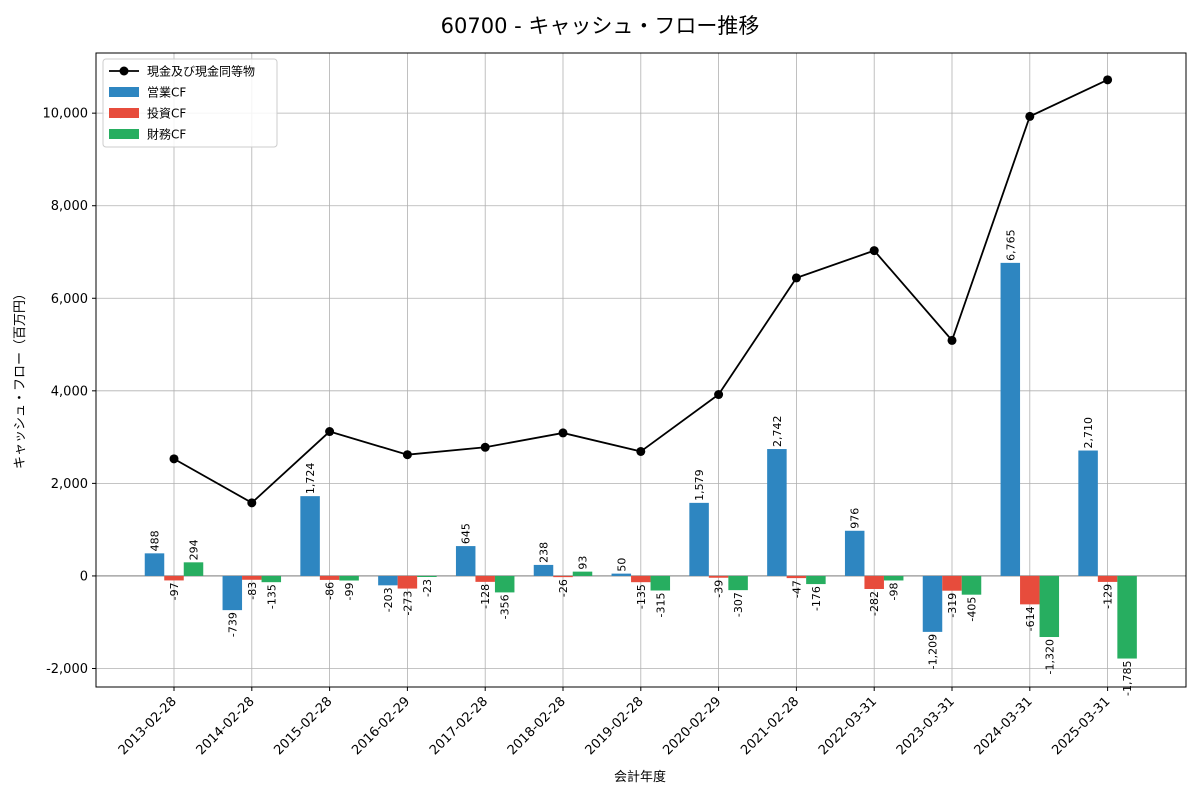 The image size is (1200, 804). What do you see at coordinates (777, 432) in the screenshot?
I see `bar-value-label: 2,742` at bounding box center [777, 432].